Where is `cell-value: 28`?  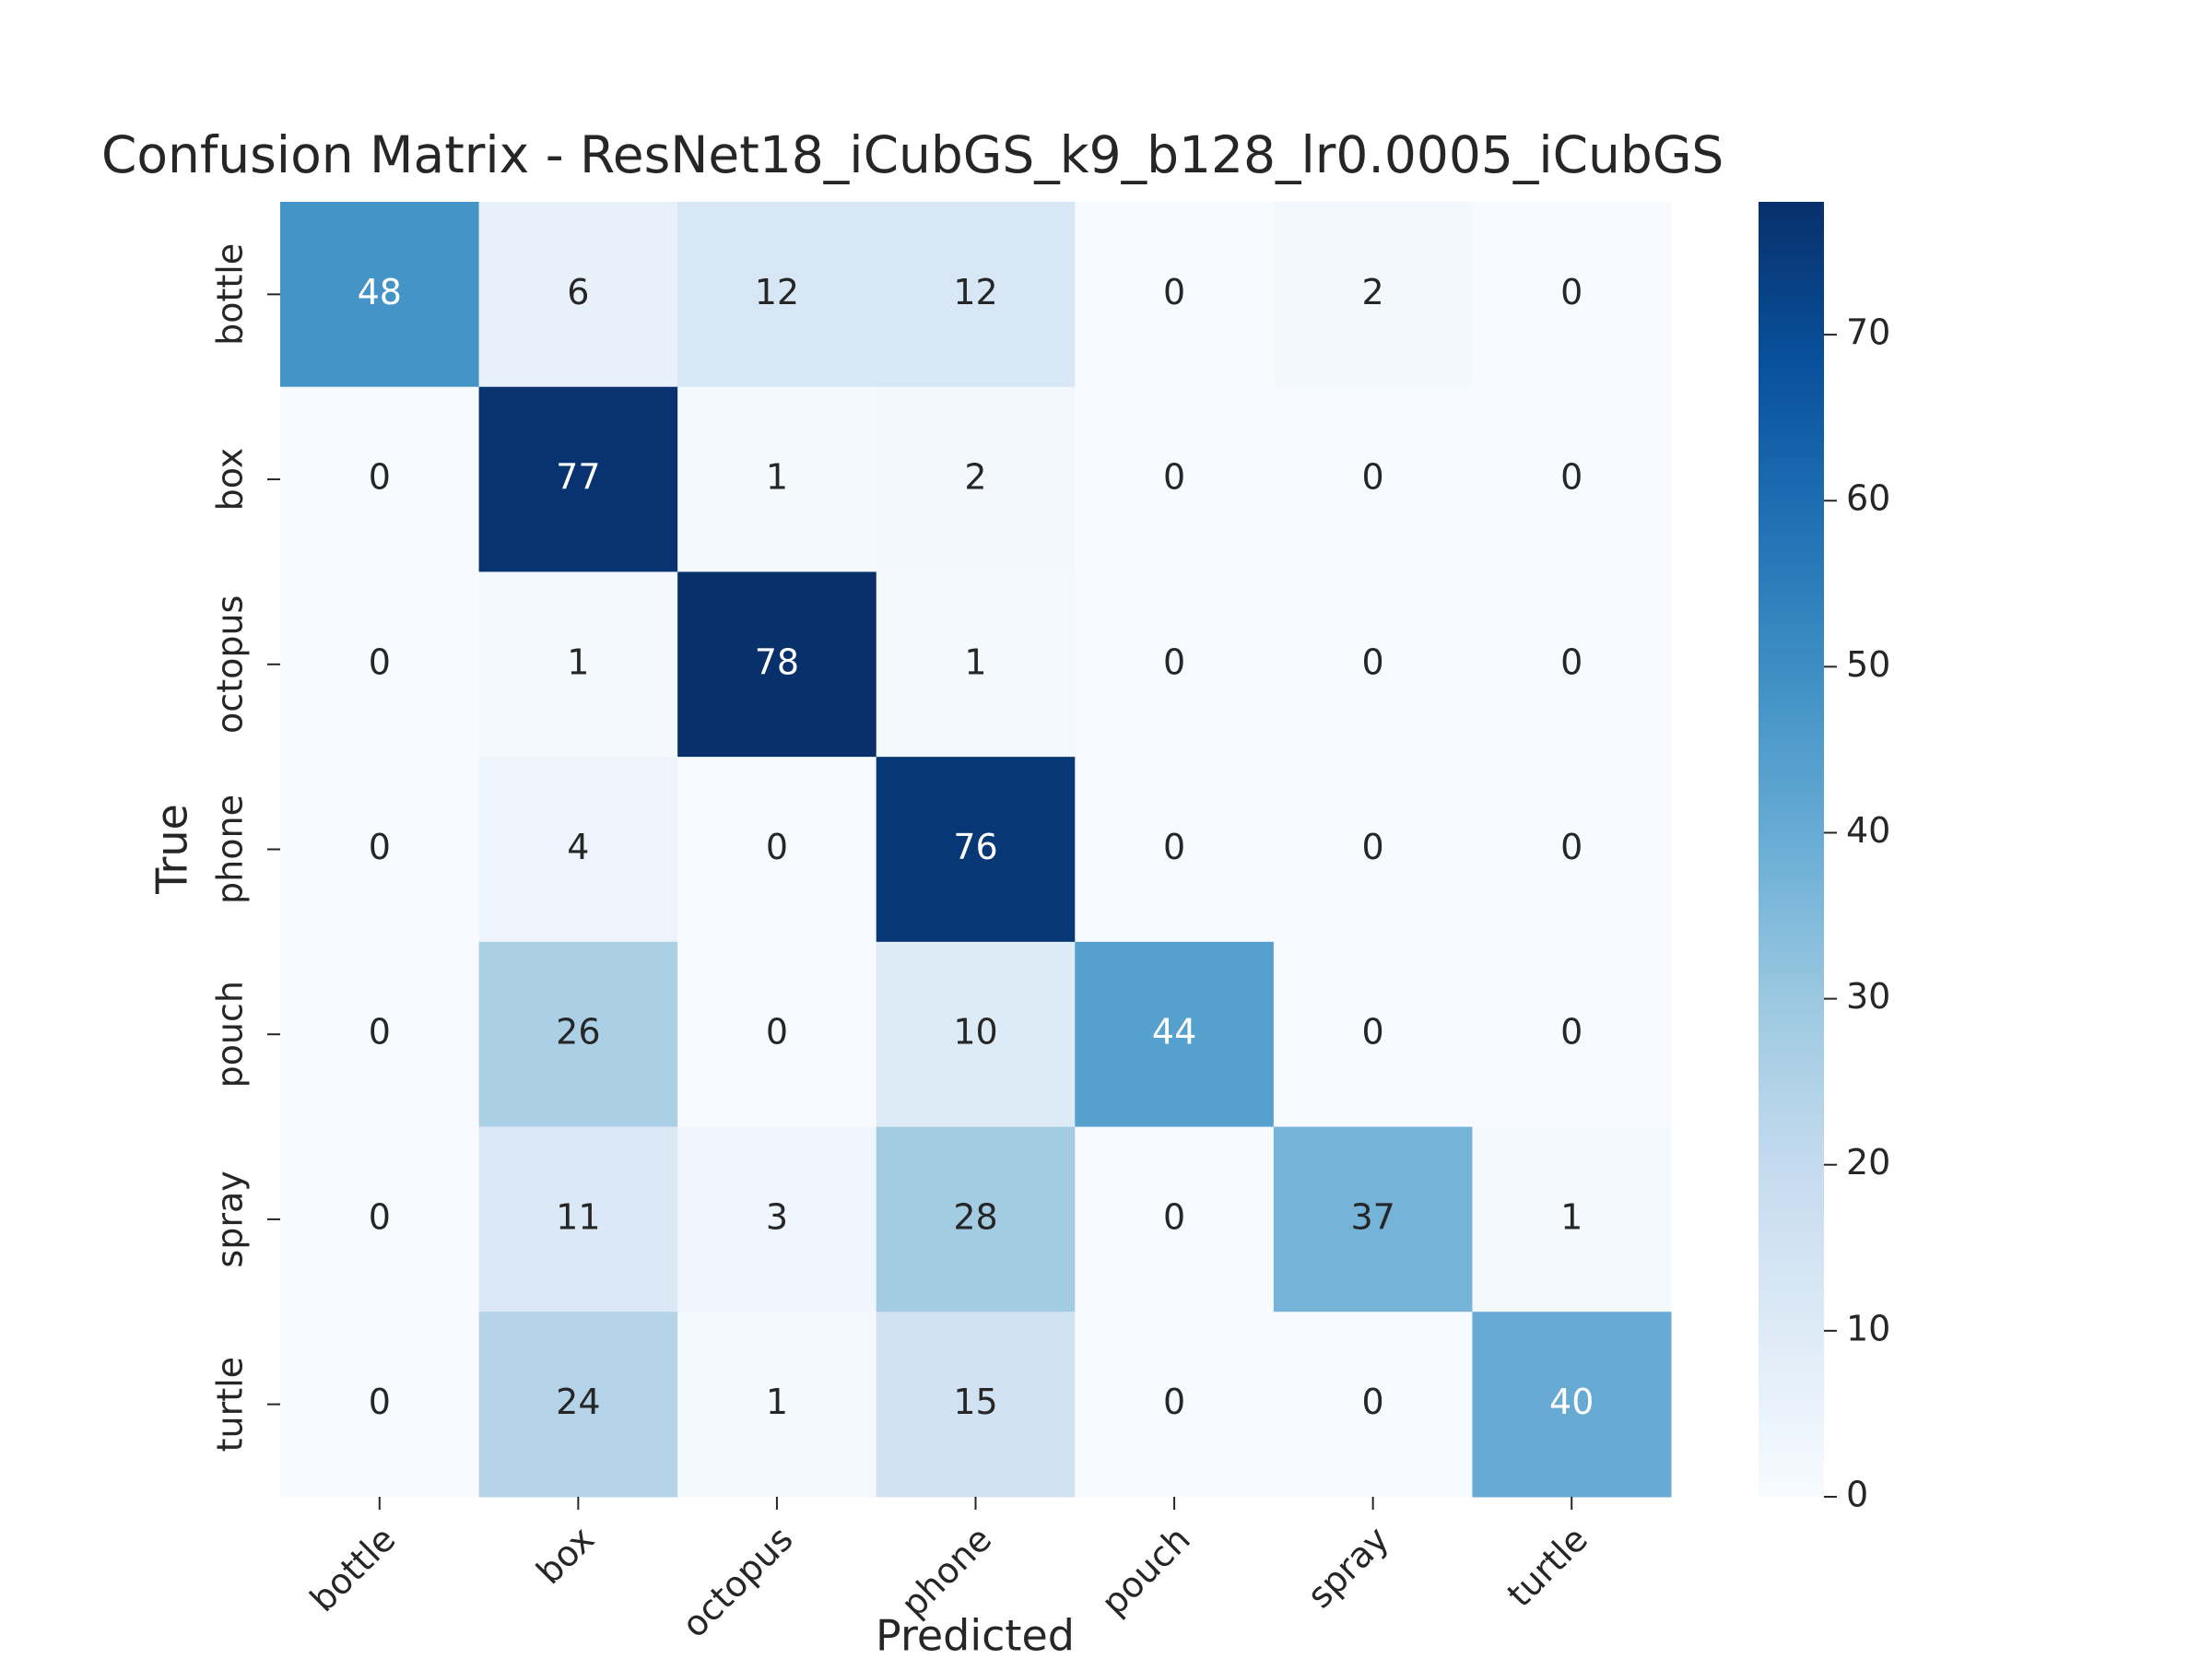
cell-value: 28 is located at coordinates (975, 1216).